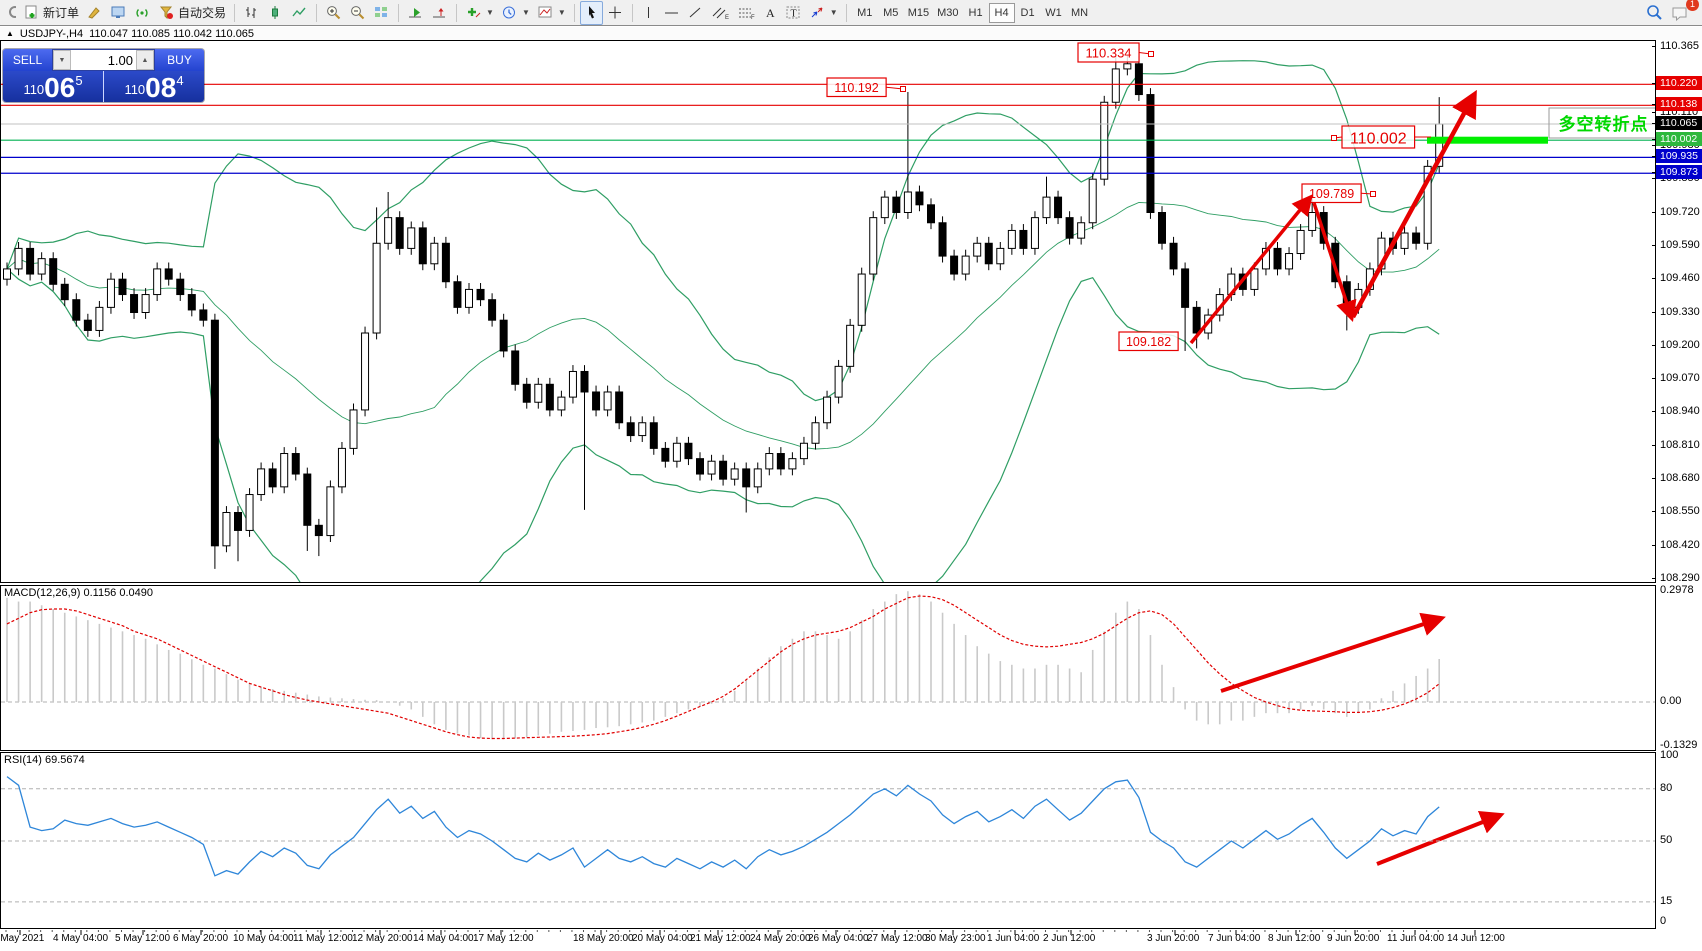 The width and height of the screenshot is (1702, 951). Describe the element at coordinates (503, 938) in the screenshot. I see `time-label: 17 May 12:00` at that location.